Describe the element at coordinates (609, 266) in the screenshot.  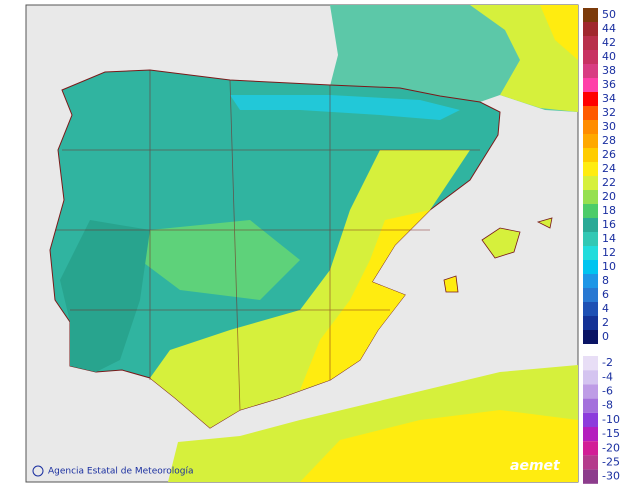
I see `legend-label: 10` at that location.